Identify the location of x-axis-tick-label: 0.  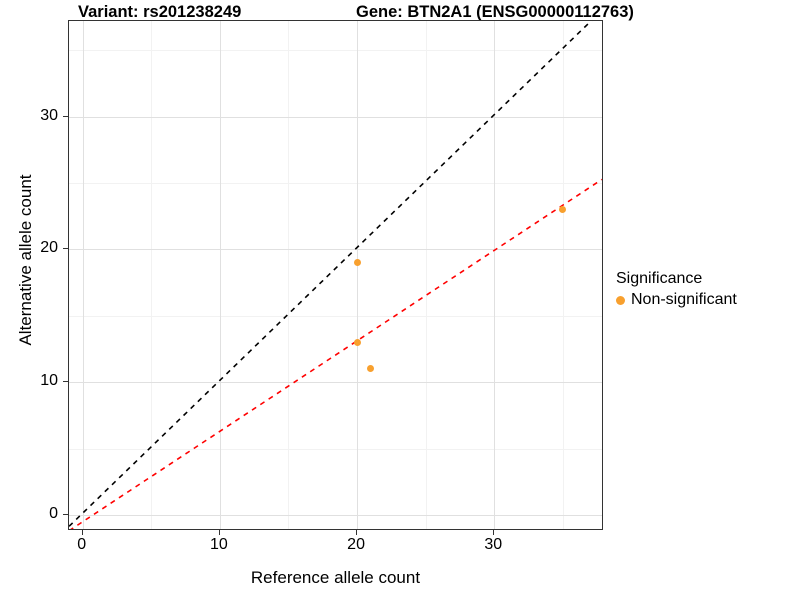
(82, 544).